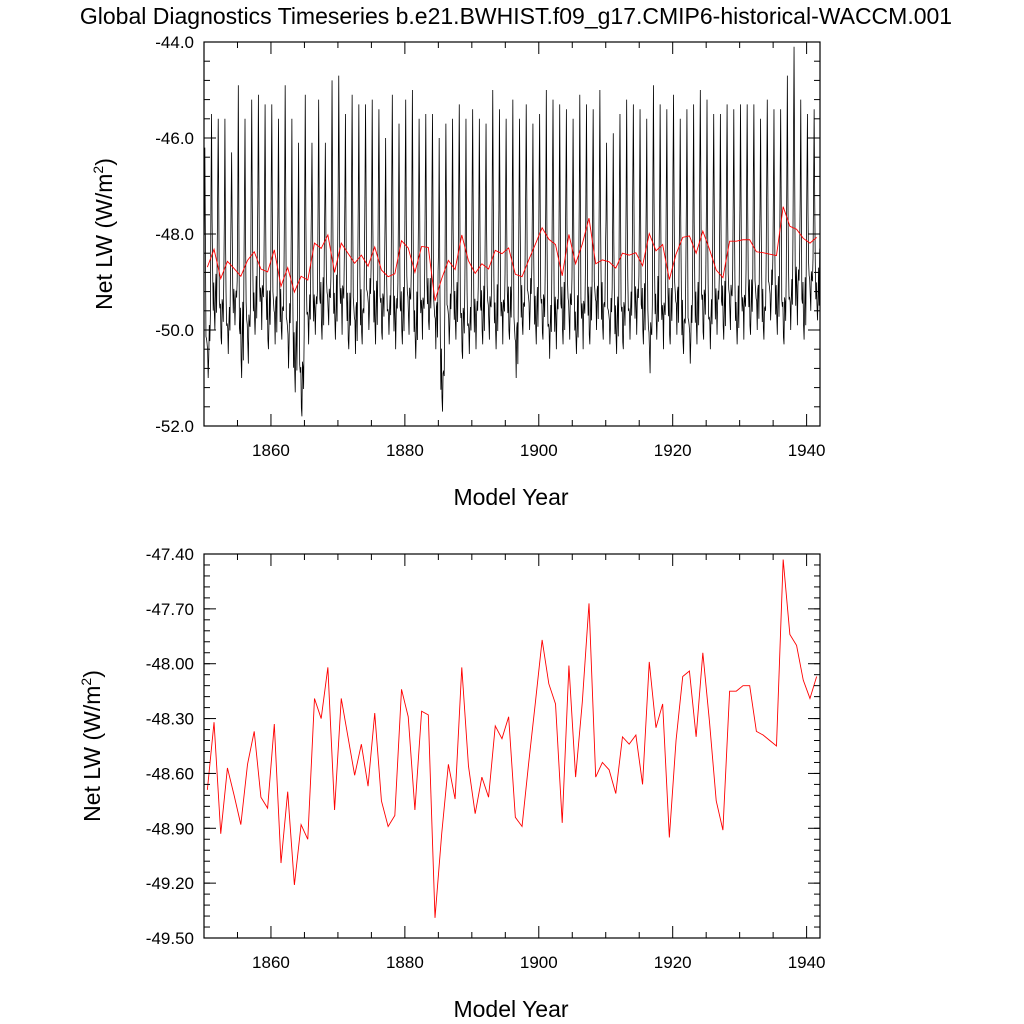 The width and height of the screenshot is (1024, 1024). I want to click on bottom-chart-ylabel: Net LW (W/m2), so click(91, 746).